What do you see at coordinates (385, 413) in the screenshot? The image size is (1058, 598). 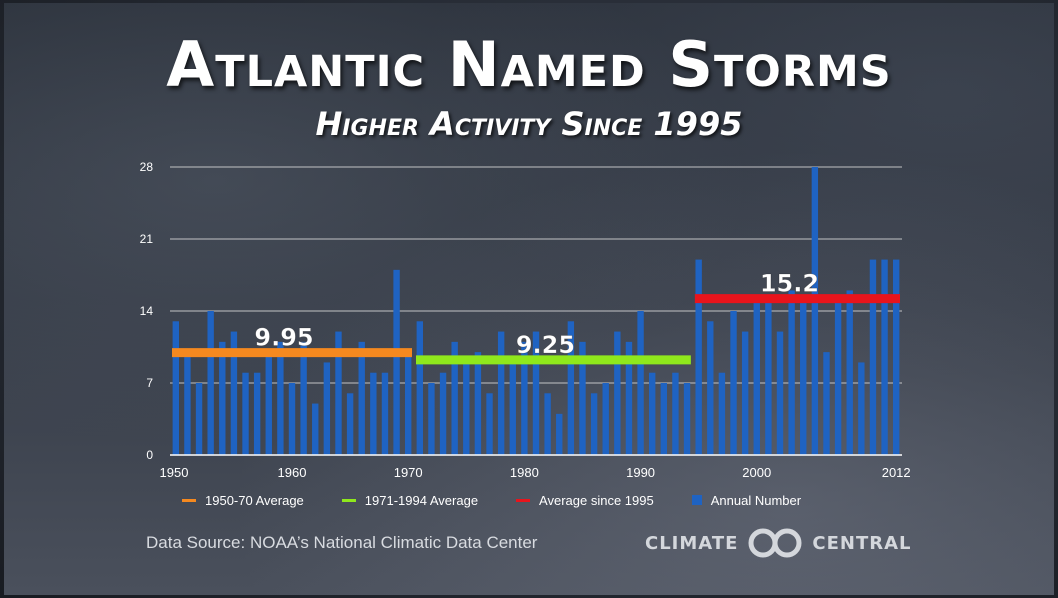 I see `bar-1968` at bounding box center [385, 413].